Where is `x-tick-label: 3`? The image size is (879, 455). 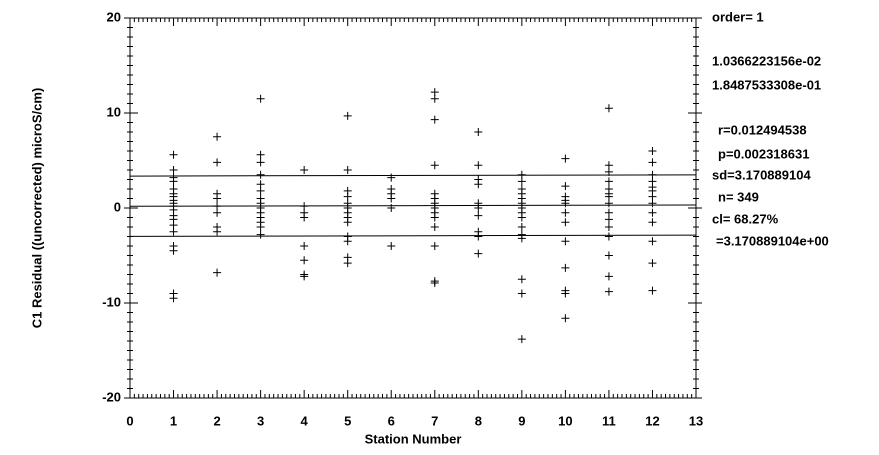 x-tick-label: 3 is located at coordinates (260, 420).